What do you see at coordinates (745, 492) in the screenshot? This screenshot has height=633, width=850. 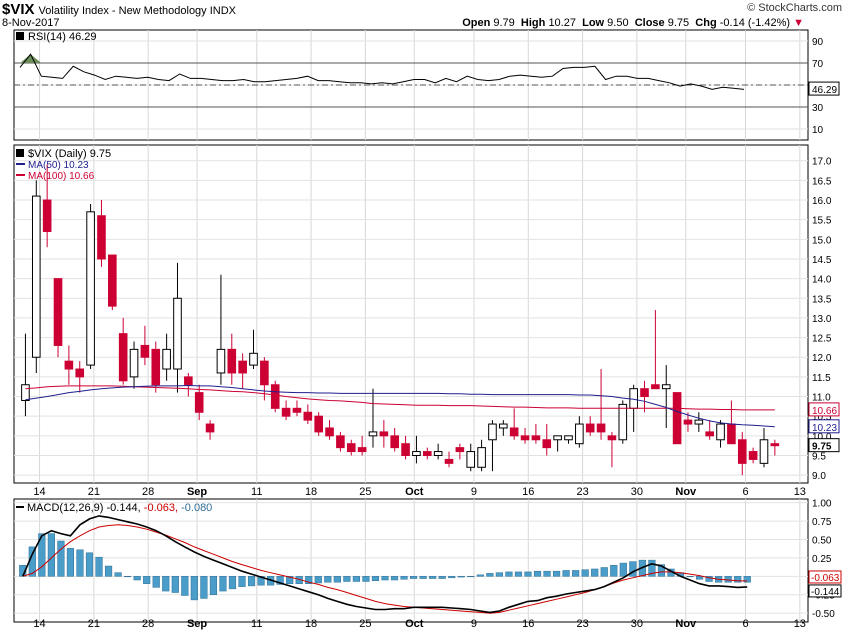 I see `price-x-tick: 6` at bounding box center [745, 492].